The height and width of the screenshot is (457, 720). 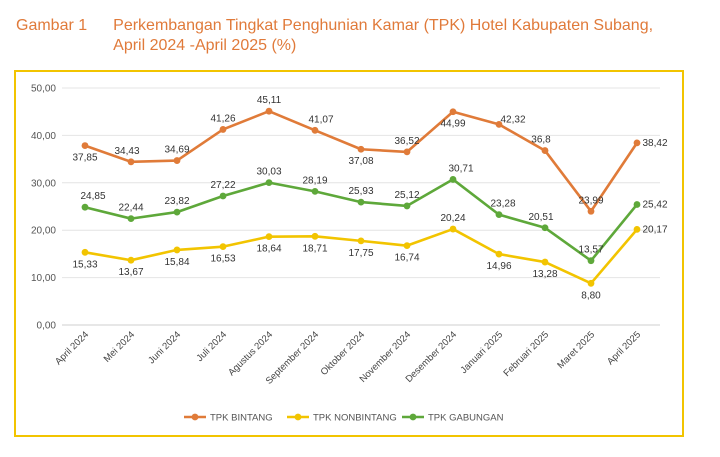 What do you see at coordinates (512, 119) in the screenshot?
I see `data-label: 42,32` at bounding box center [512, 119].